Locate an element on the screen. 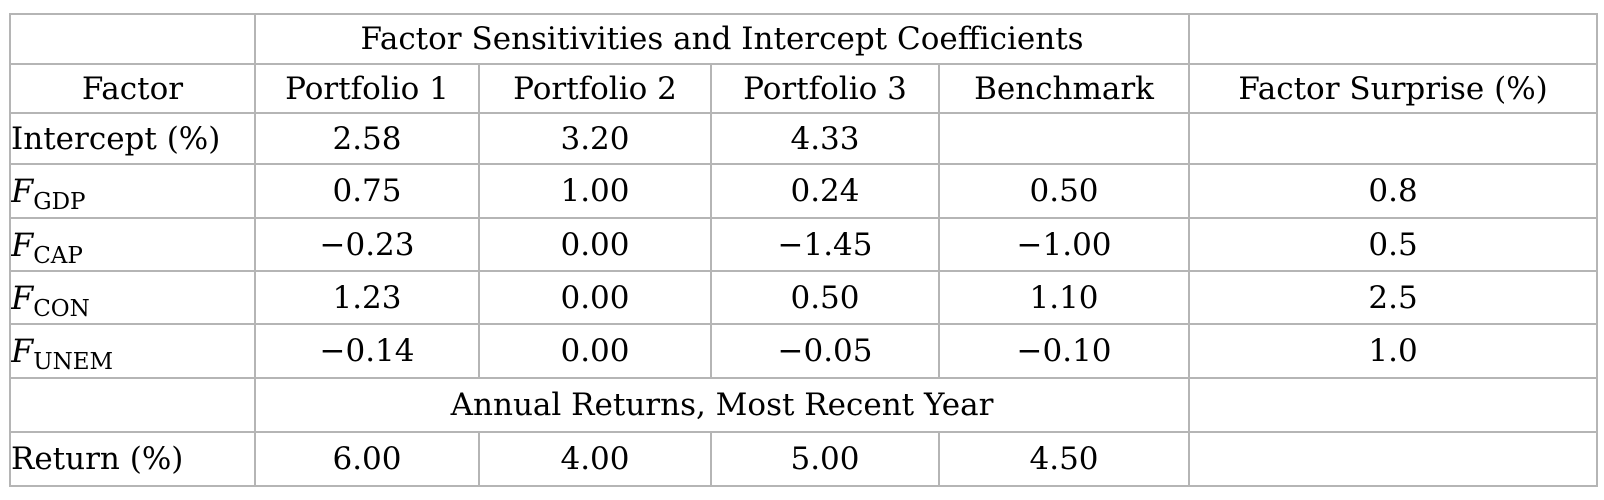  value-cell: 3.20 is located at coordinates (595, 138).